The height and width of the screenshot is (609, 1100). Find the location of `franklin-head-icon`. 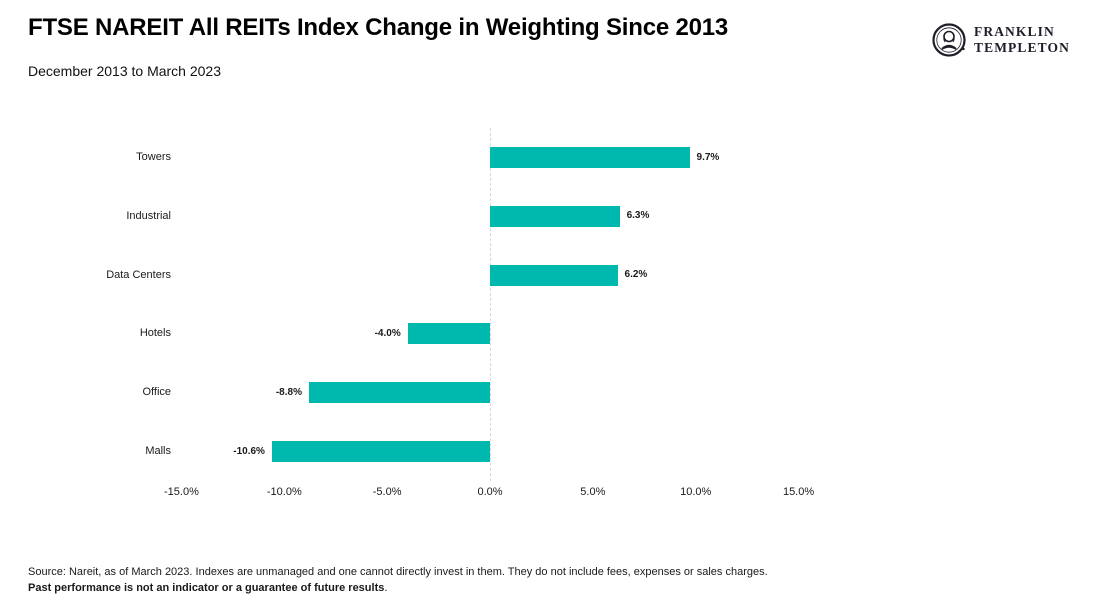

franklin-head-icon is located at coordinates (949, 40).